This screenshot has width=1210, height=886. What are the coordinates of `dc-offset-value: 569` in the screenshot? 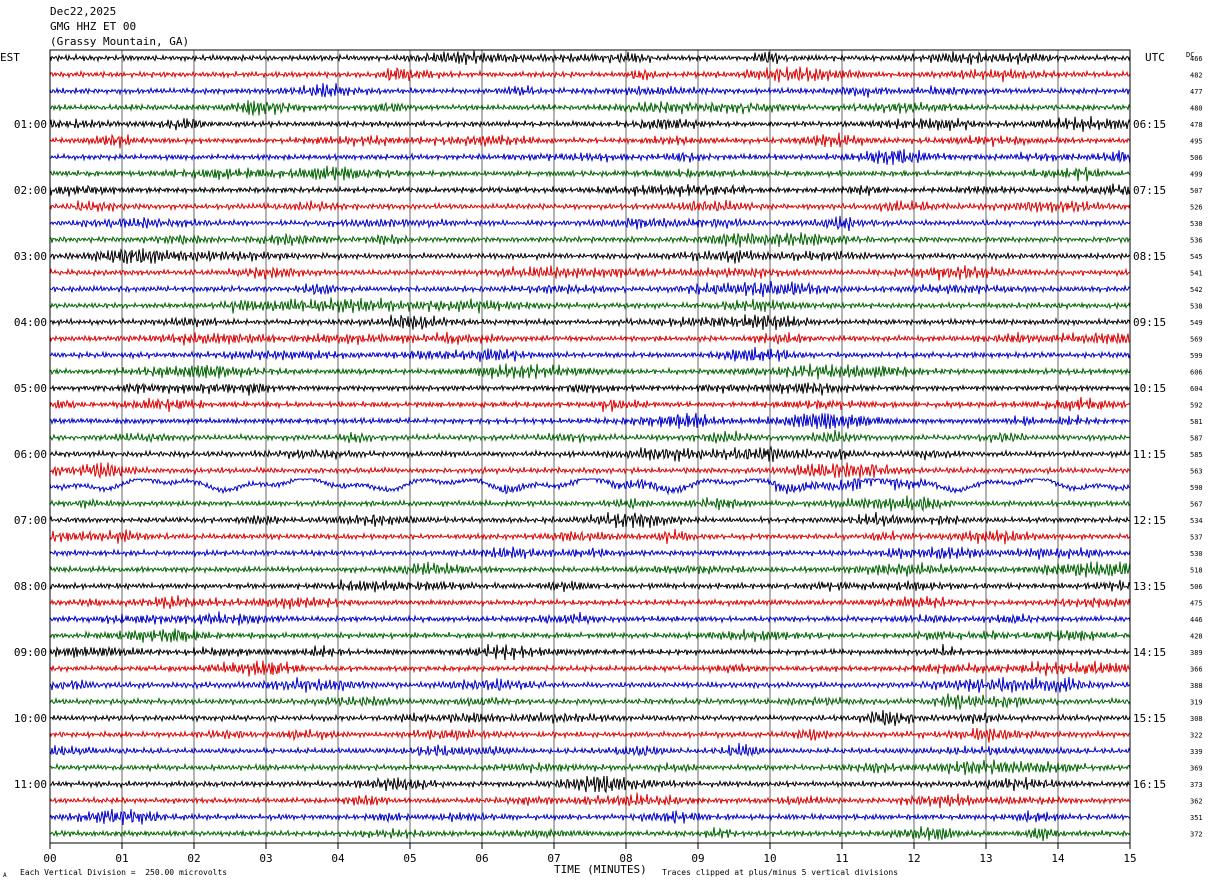 It's located at (1196, 340).